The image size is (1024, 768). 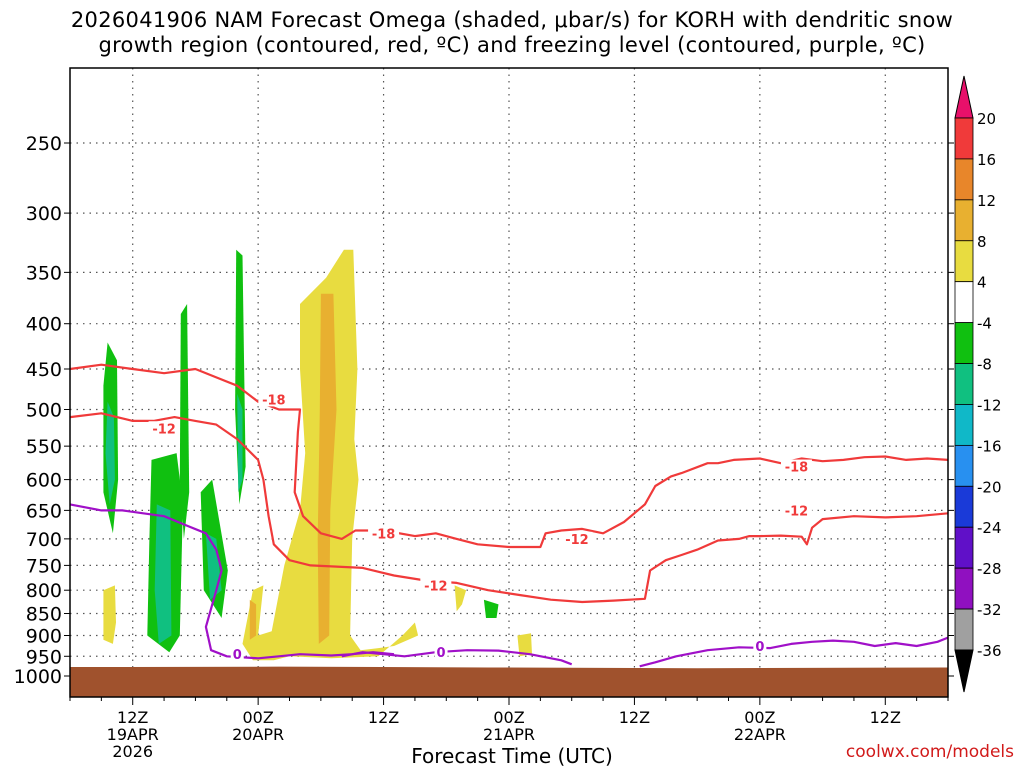 I want to click on colorbar-label: 8, so click(x=982, y=242).